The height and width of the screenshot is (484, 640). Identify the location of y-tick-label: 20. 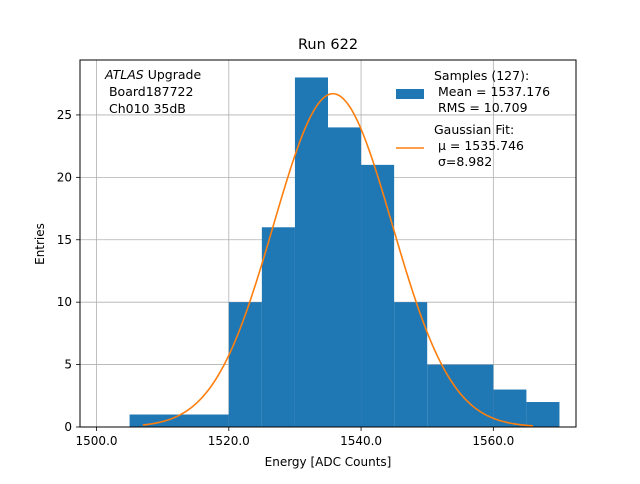
(64, 177).